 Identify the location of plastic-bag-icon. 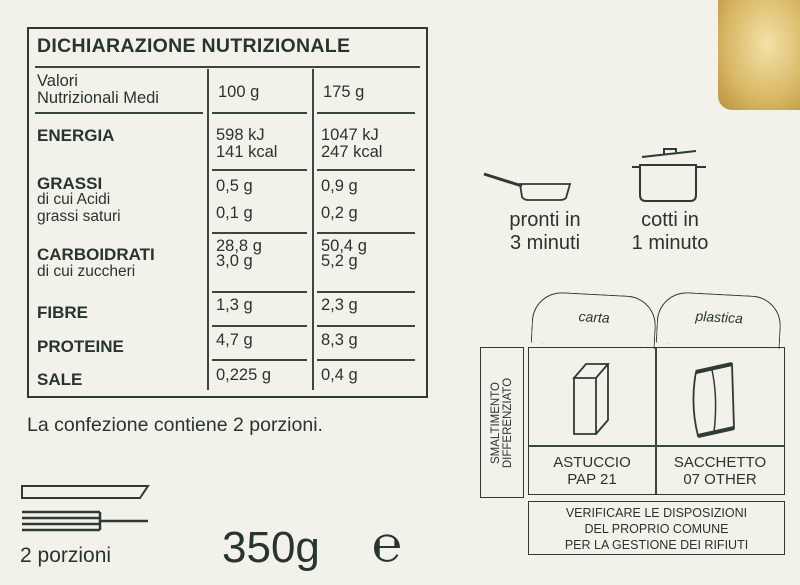
(713, 400).